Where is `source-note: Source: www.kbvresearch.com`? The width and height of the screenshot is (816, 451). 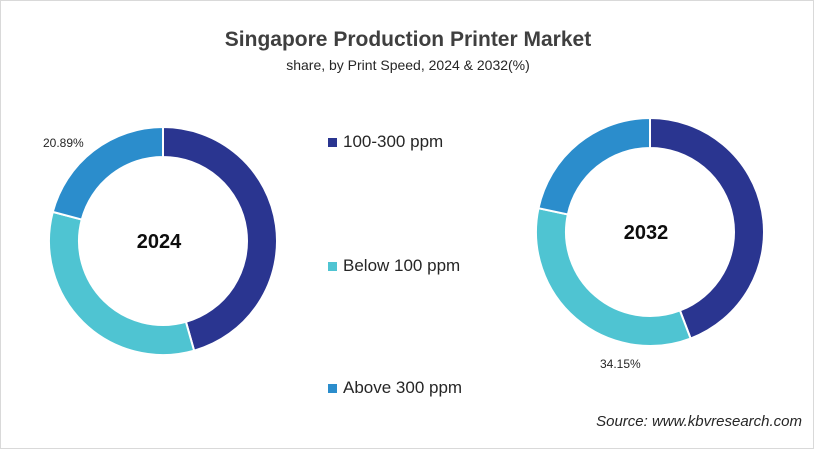 source-note: Source: www.kbvresearch.com is located at coordinates (699, 421).